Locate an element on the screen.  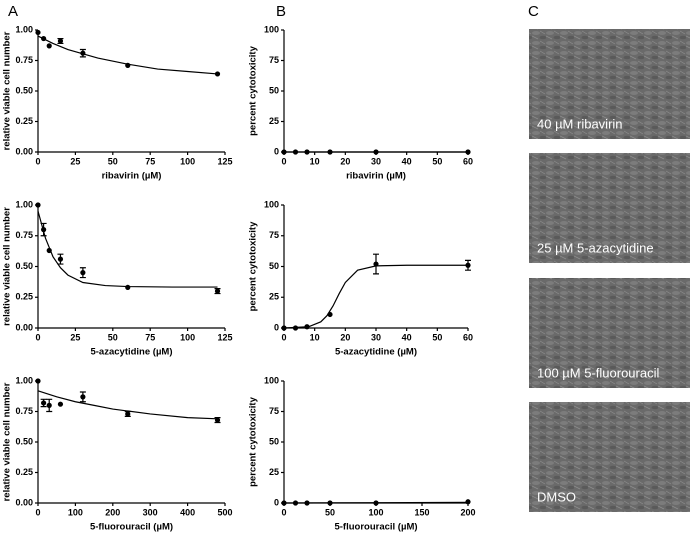
micrograph-label: 100 µM 5-fluorouracil is located at coordinates (598, 372).